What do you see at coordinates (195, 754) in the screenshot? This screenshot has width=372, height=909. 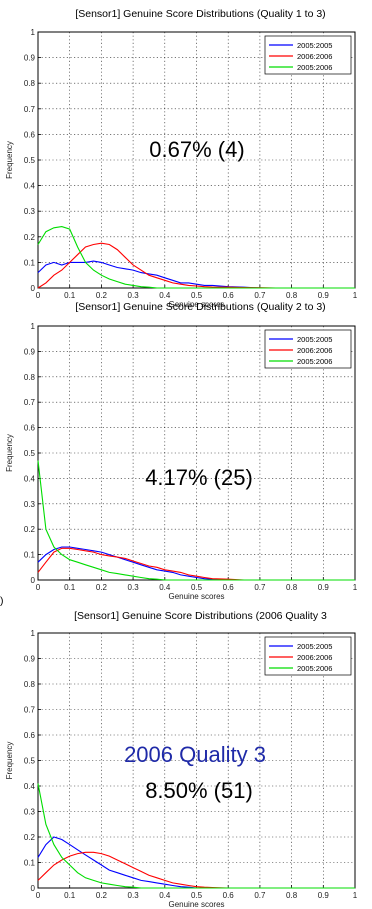 I see `annotation-subtitle: 2006 Quality 3` at bounding box center [195, 754].